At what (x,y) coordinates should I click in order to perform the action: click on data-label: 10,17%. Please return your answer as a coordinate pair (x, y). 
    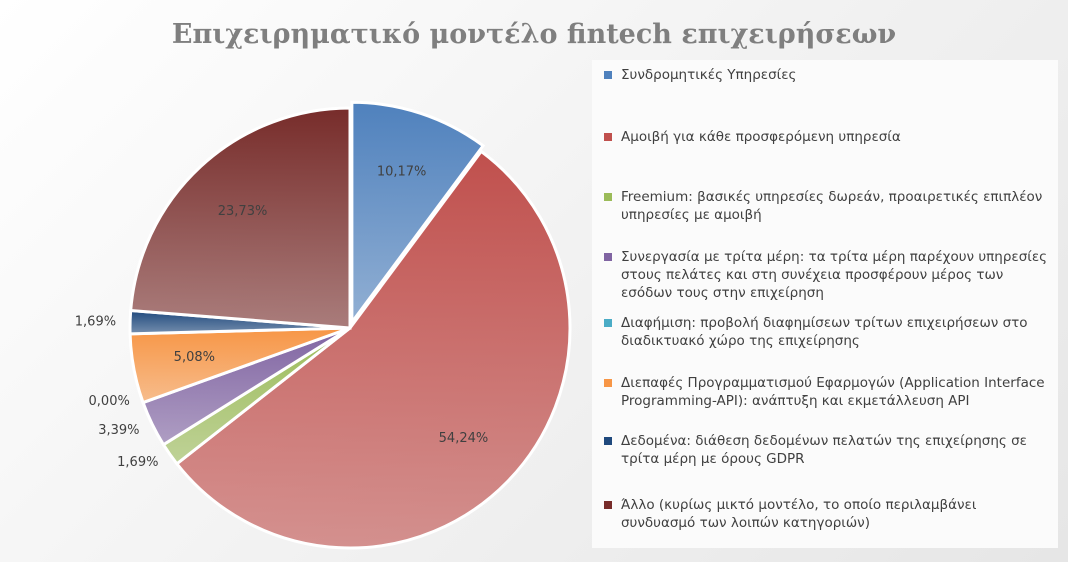
    Looking at the image, I should click on (402, 171).